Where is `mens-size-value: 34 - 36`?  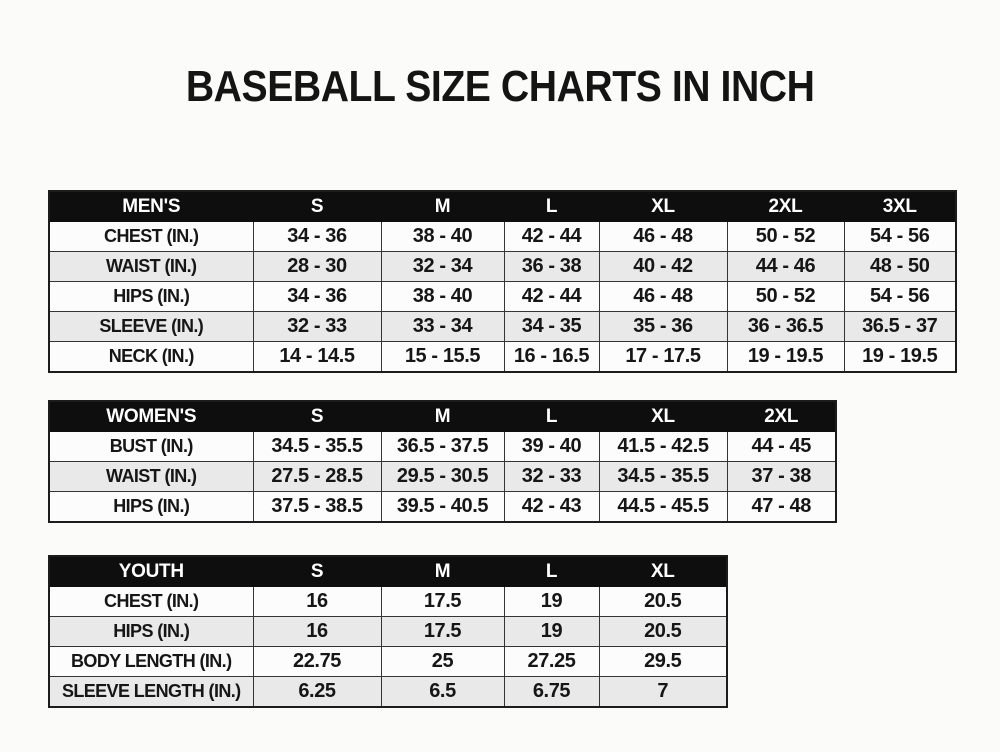
mens-size-value: 34 - 36 is located at coordinates (317, 296).